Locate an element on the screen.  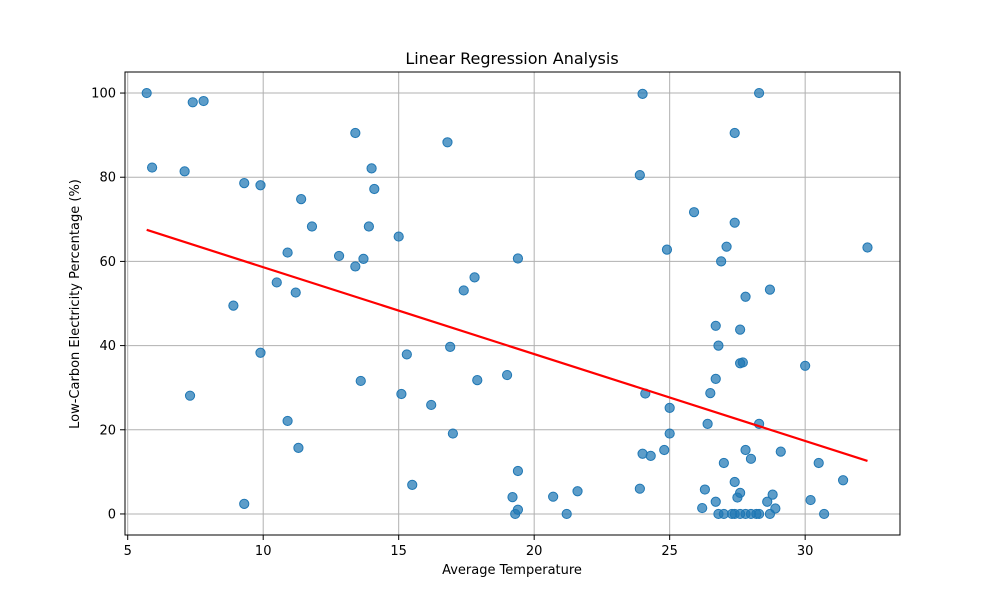
y-tick-label: 80 is located at coordinates (107, 178).